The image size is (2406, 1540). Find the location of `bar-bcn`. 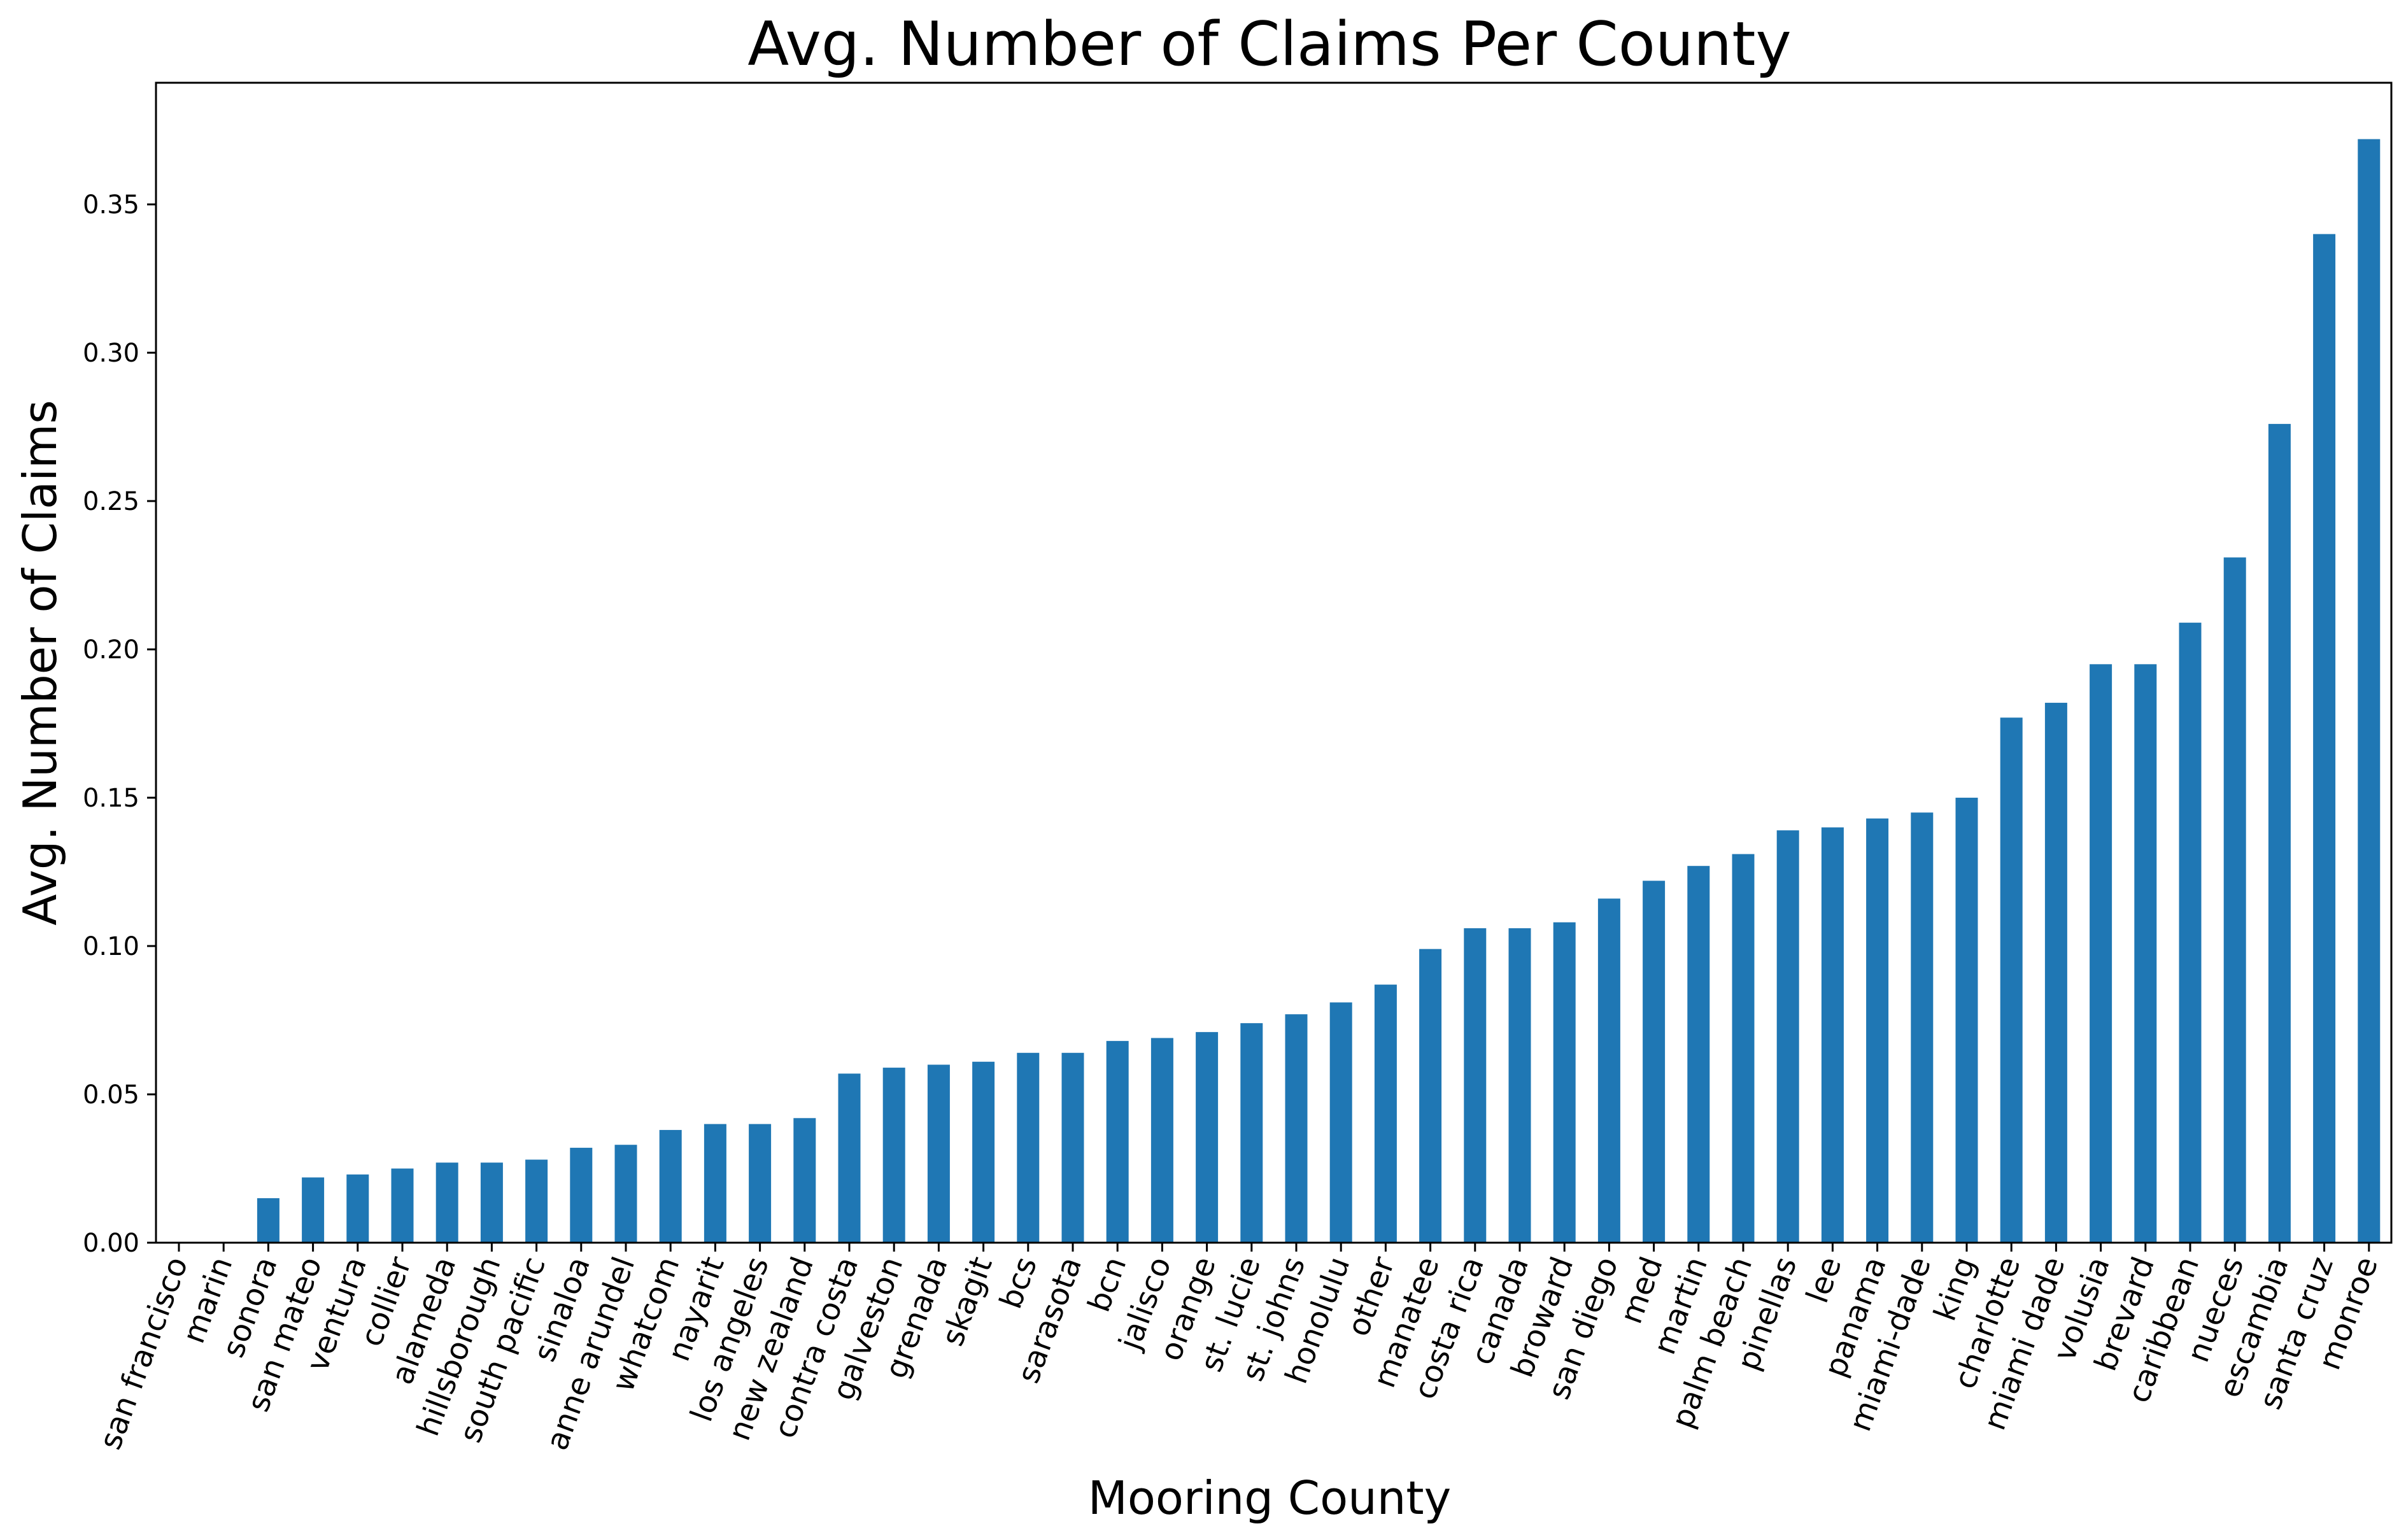

bar-bcn is located at coordinates (1117, 1142).